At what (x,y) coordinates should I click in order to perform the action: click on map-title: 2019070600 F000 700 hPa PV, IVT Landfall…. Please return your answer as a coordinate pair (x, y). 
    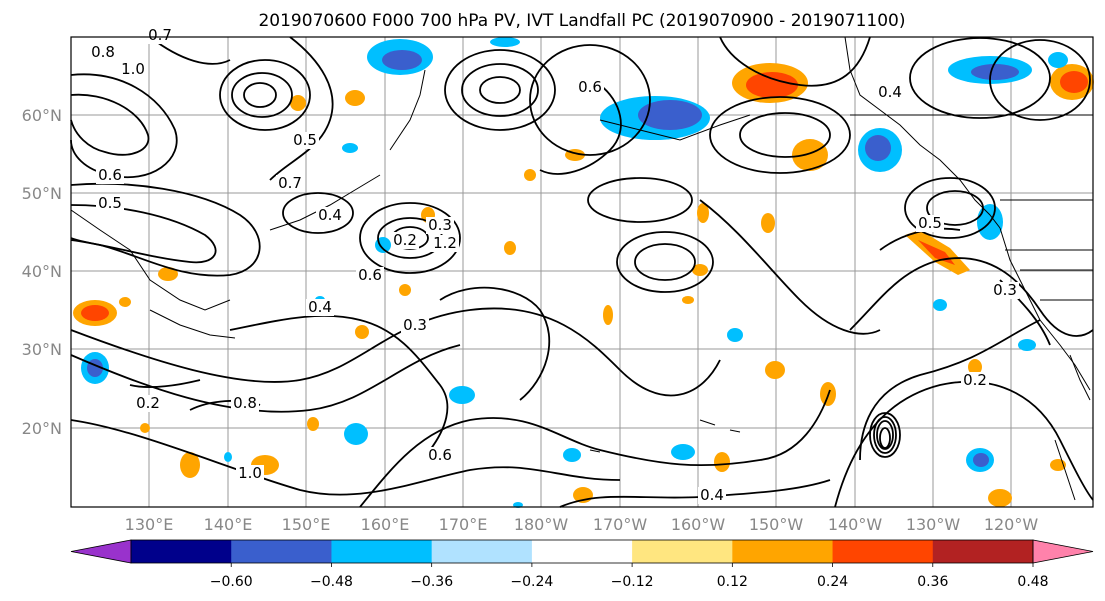
    Looking at the image, I should click on (581, 21).